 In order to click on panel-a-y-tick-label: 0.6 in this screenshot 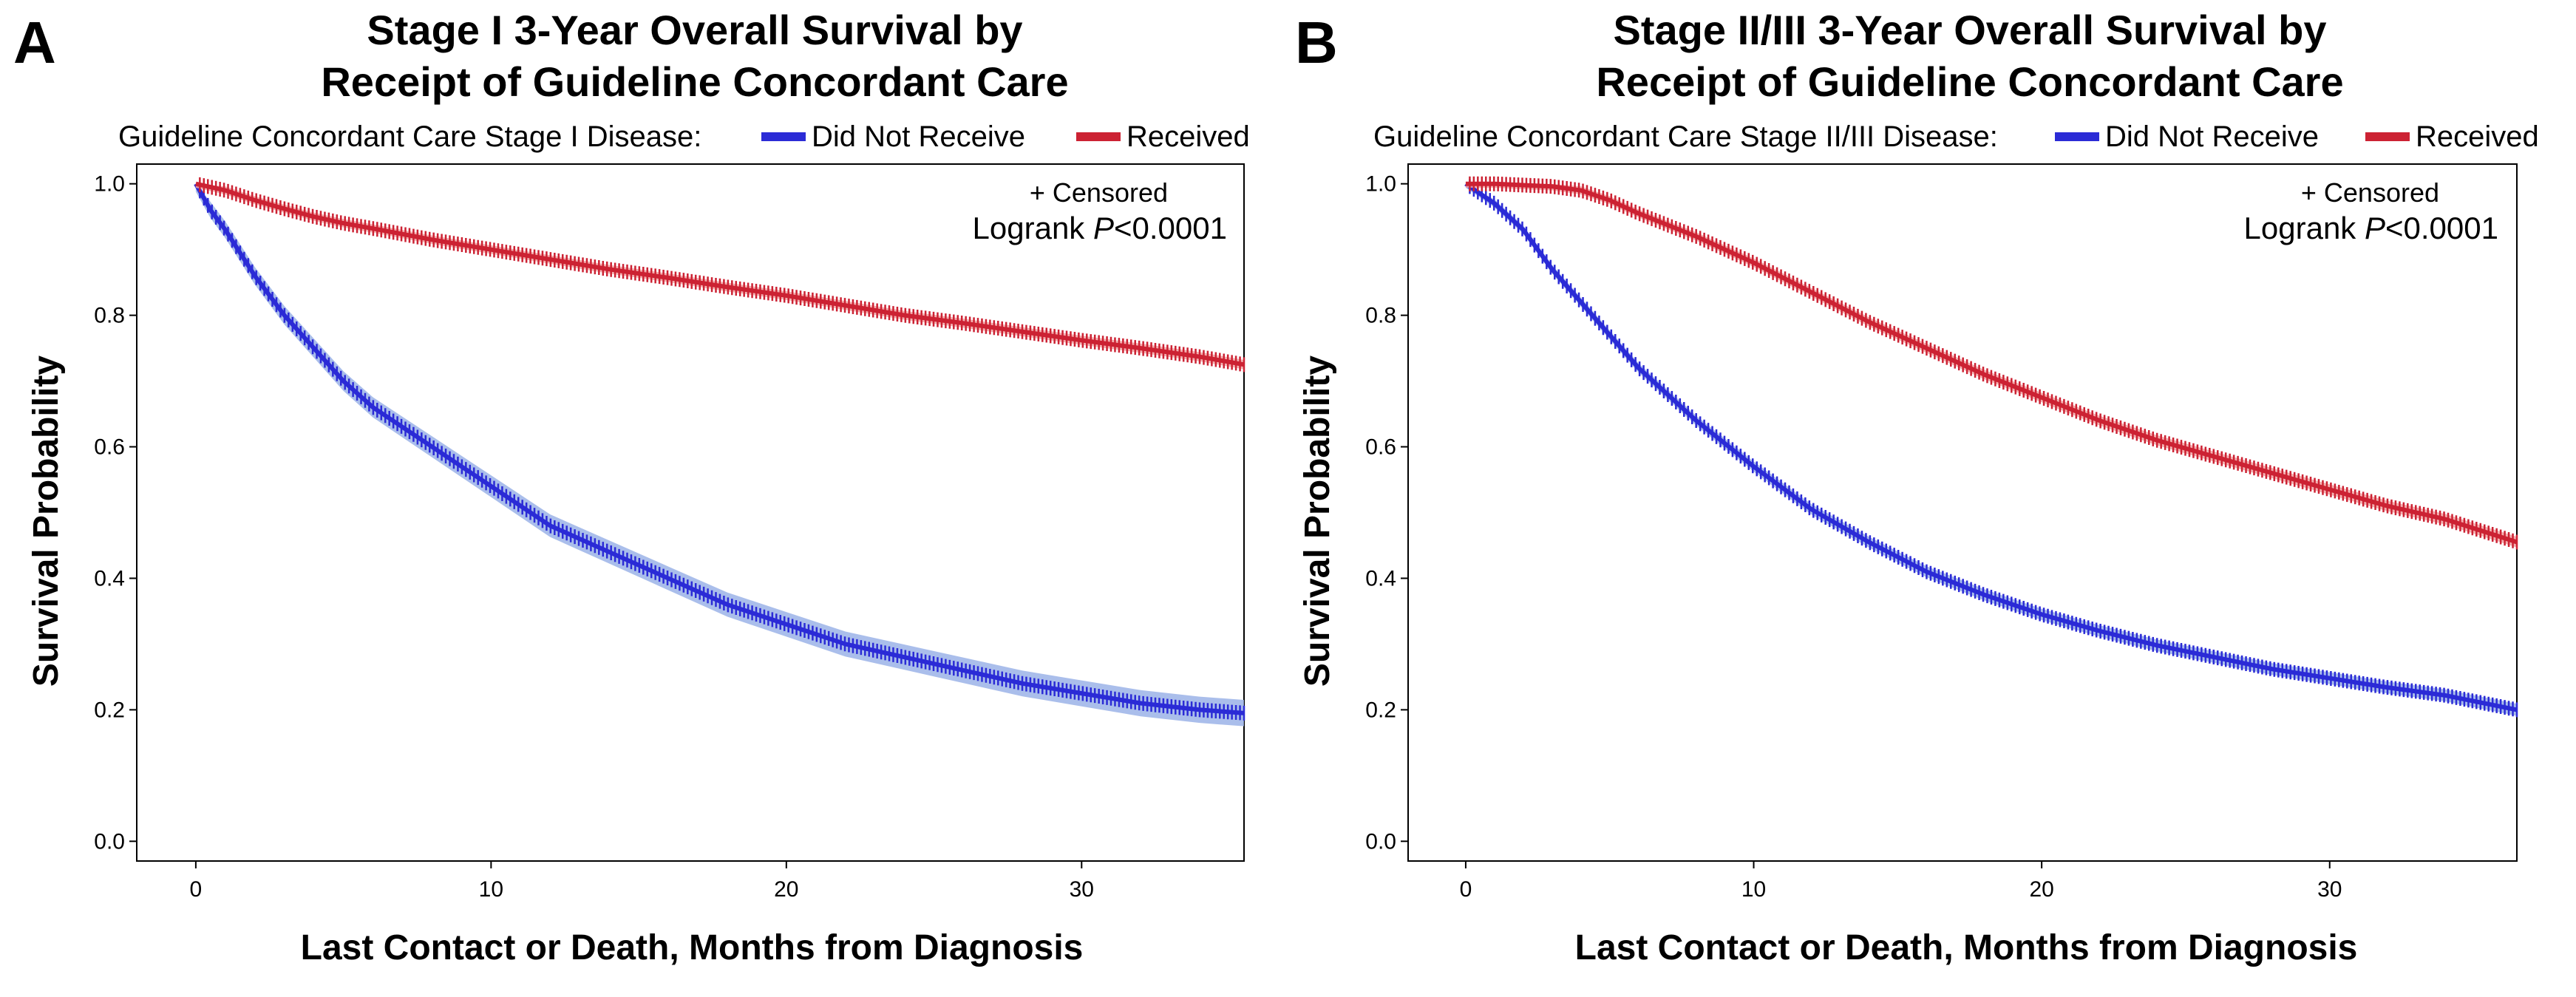, I will do `click(109, 447)`.